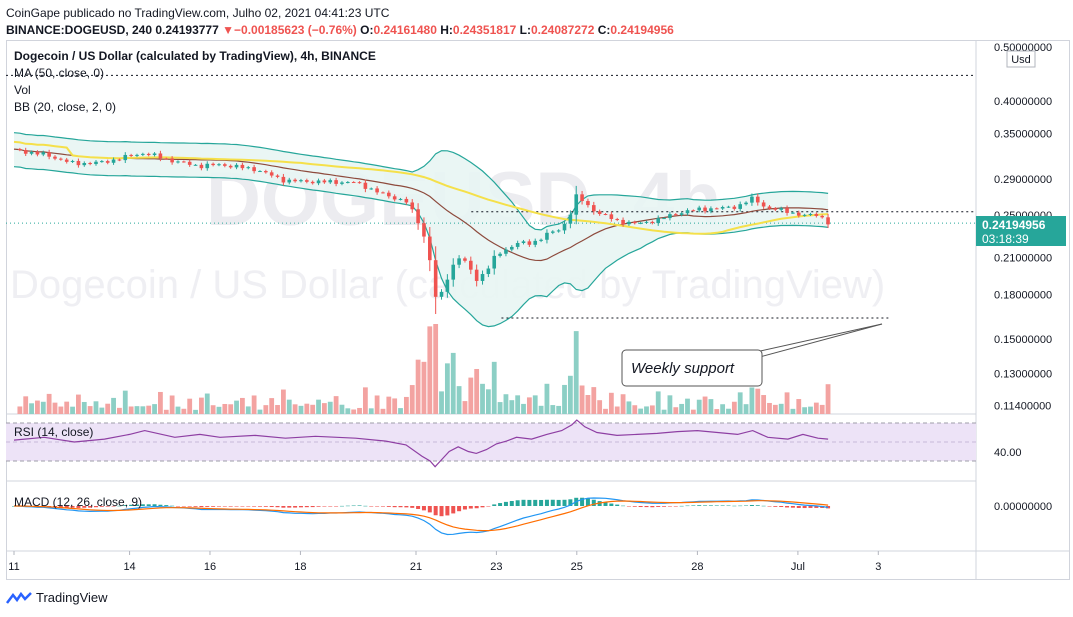 This screenshot has height=617, width=1073. I want to click on time-tick-7: 28, so click(697, 567).